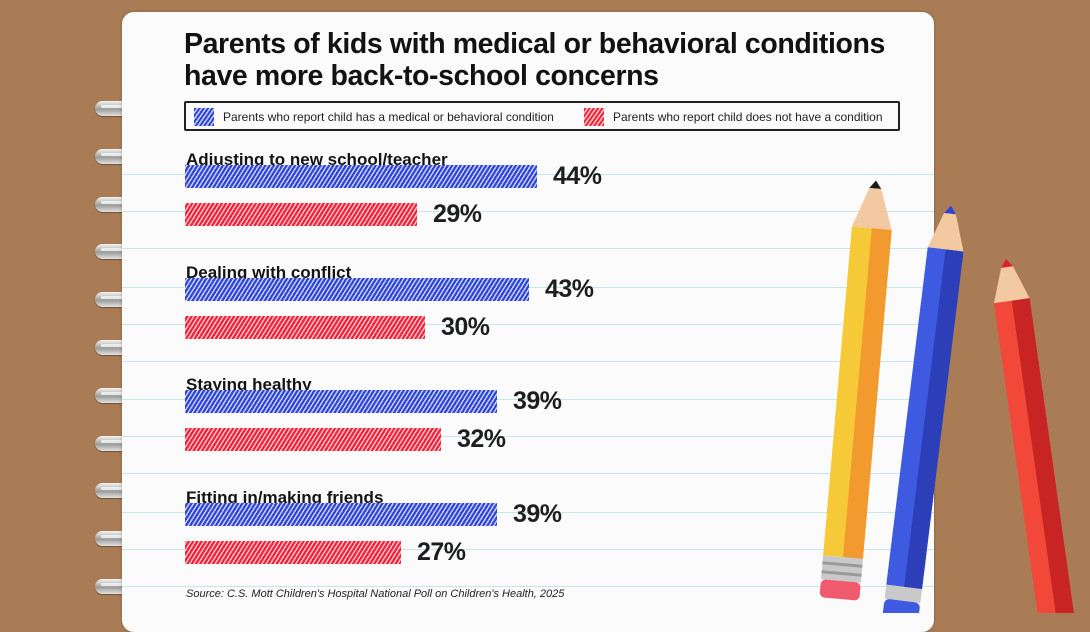 The width and height of the screenshot is (1090, 632). Describe the element at coordinates (855, 390) in the screenshot. I see `yellow-pencil-icon` at that location.